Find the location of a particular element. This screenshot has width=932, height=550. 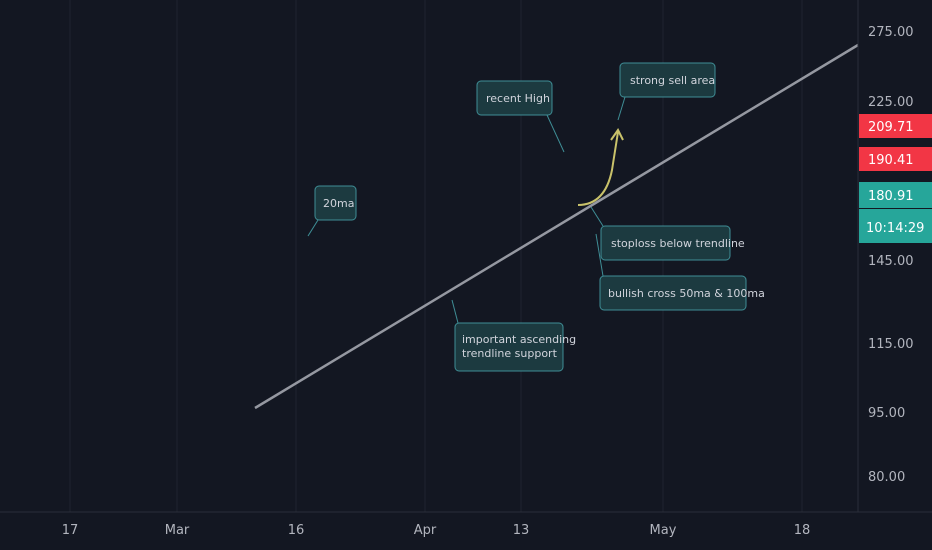

svg-text: 10:14:29 is located at coordinates (895, 228).